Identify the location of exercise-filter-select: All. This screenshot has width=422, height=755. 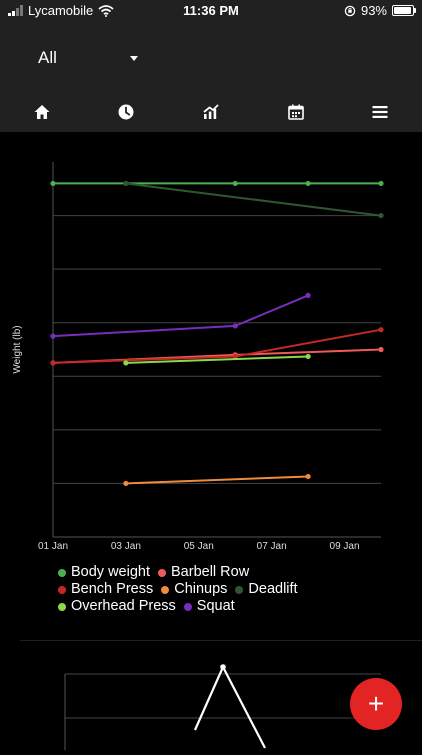
(88, 58).